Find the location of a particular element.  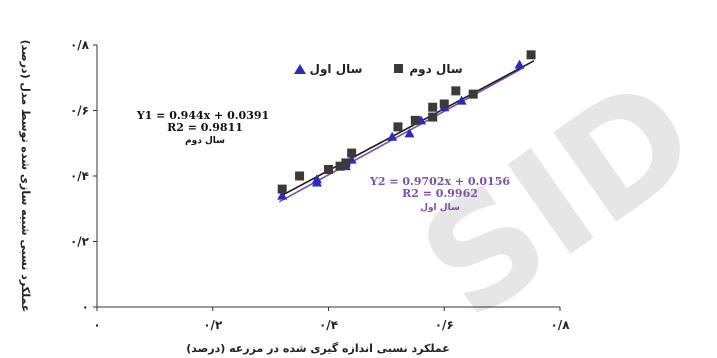

fit-label-series-2: سال دوم is located at coordinates (205, 141).